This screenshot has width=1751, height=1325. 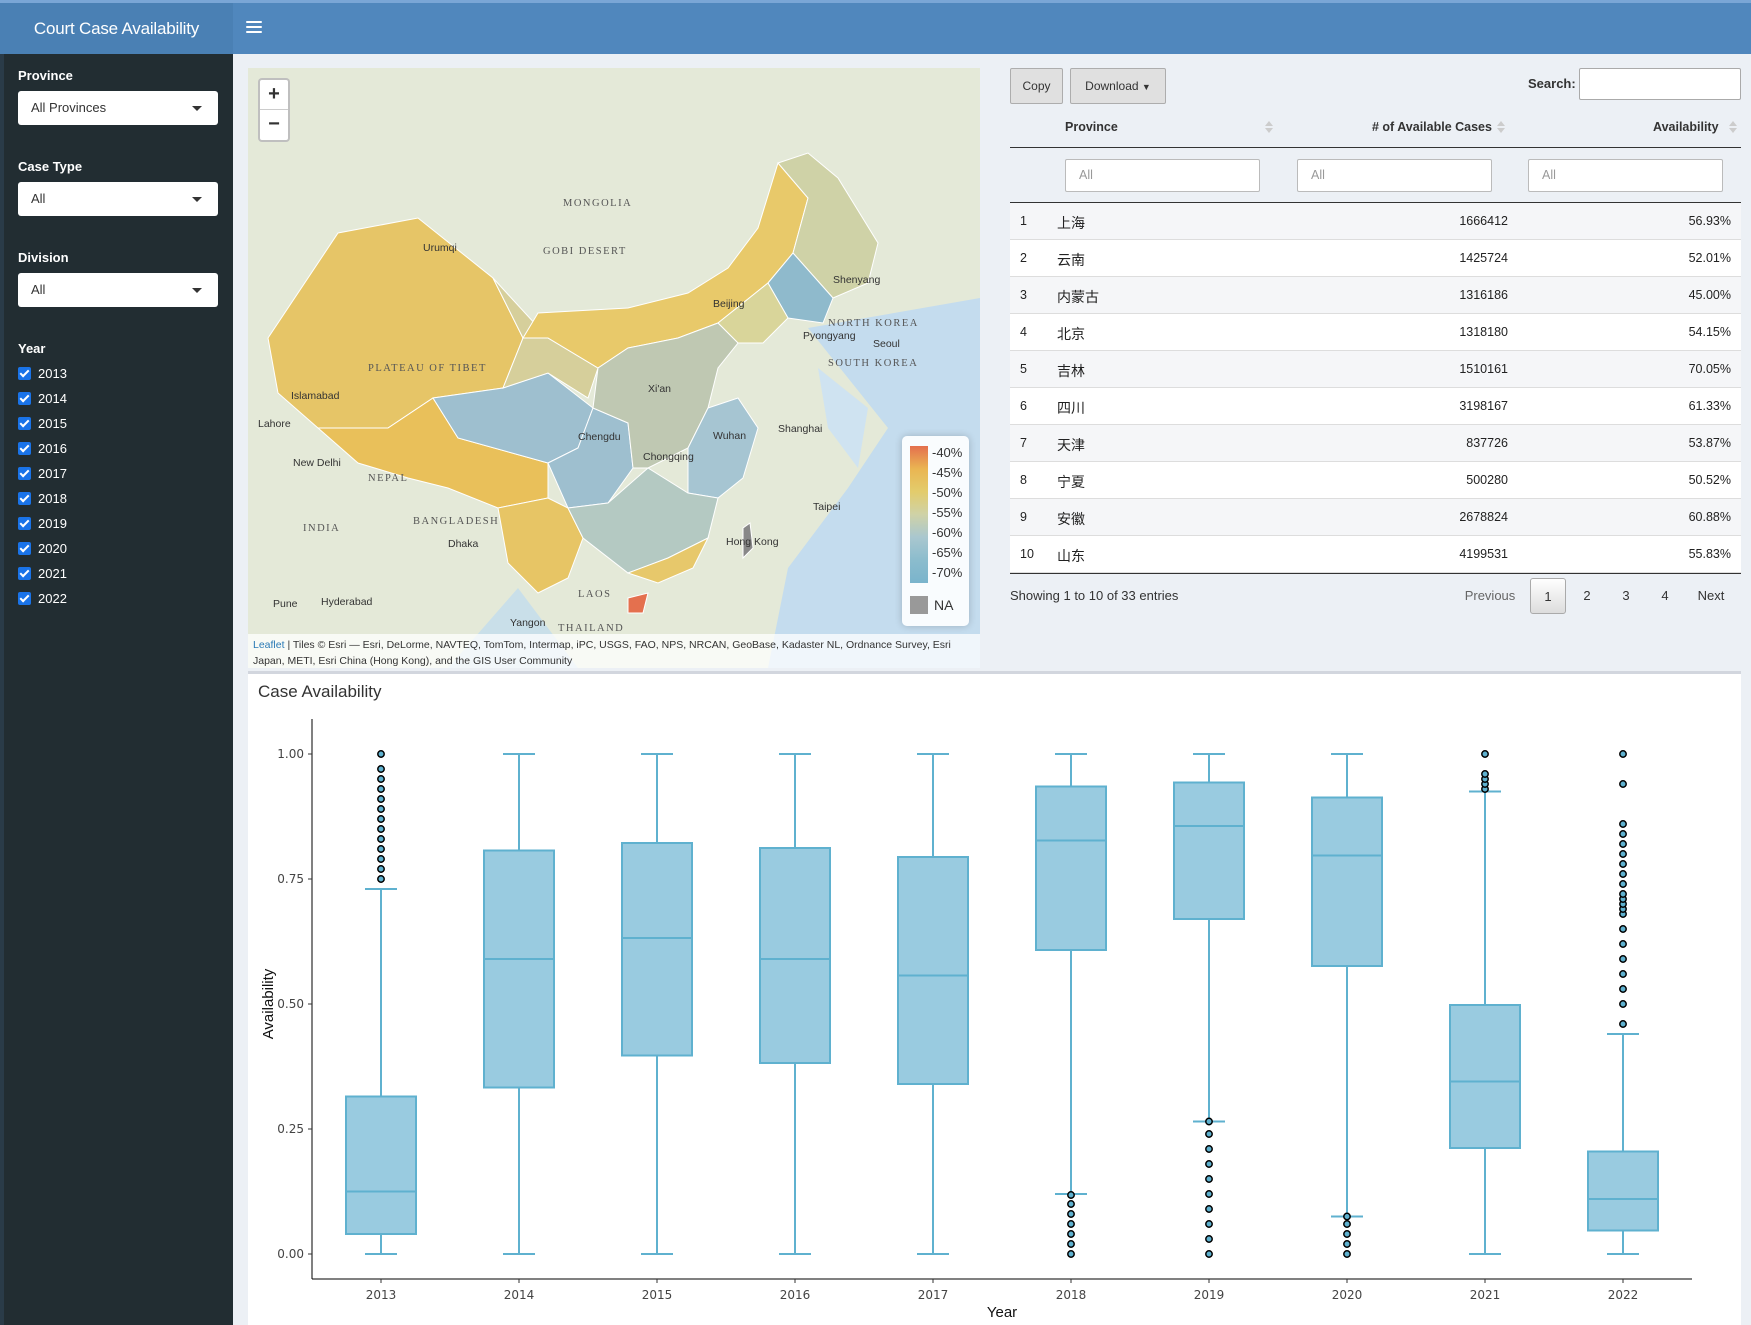 What do you see at coordinates (1487, 480) in the screenshot?
I see `row-cases: 500280` at bounding box center [1487, 480].